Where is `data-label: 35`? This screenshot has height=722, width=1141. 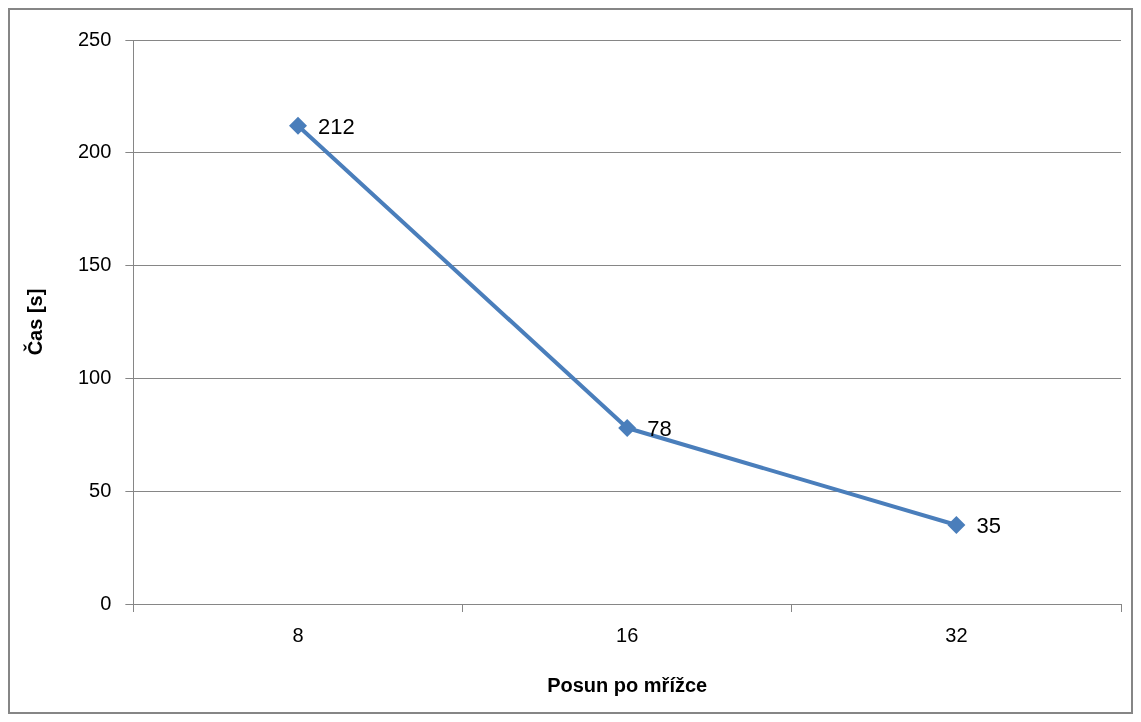 data-label: 35 is located at coordinates (988, 526).